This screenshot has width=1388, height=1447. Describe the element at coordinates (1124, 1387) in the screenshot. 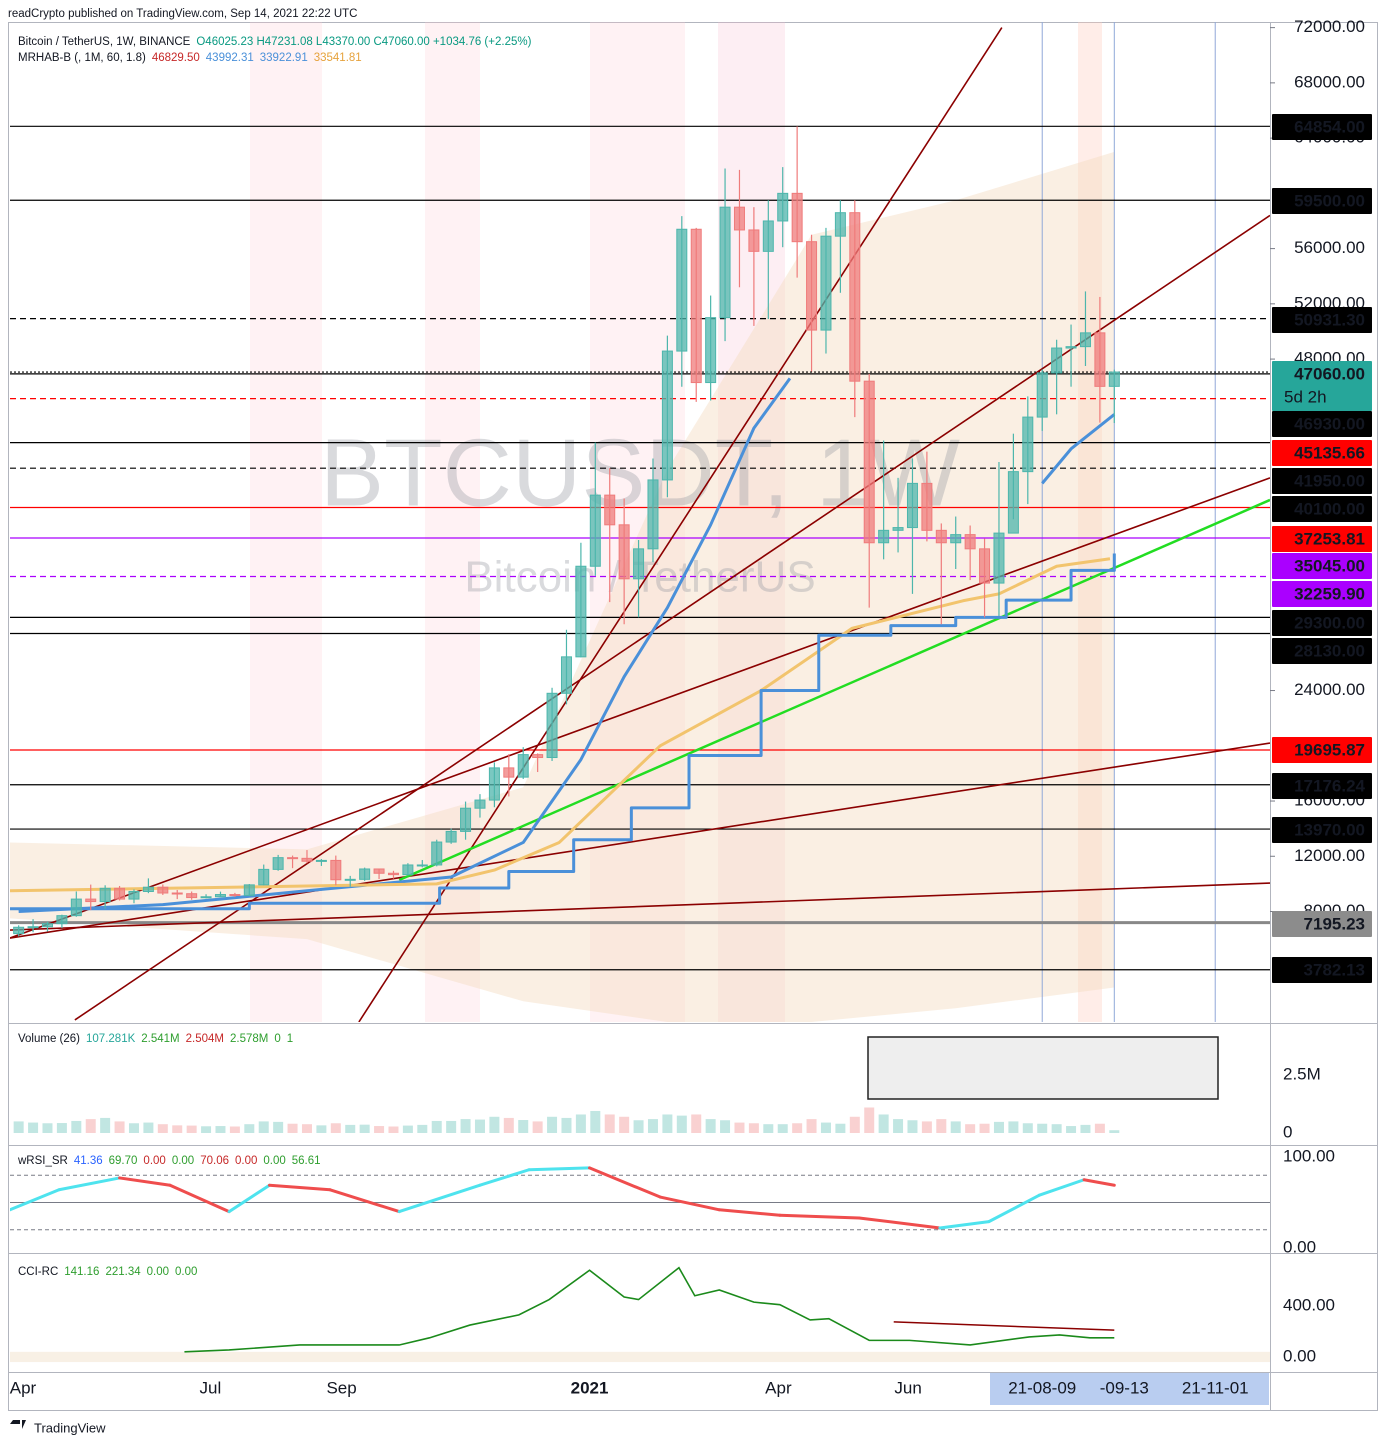

I see `range-tick-label: -09-13` at that location.